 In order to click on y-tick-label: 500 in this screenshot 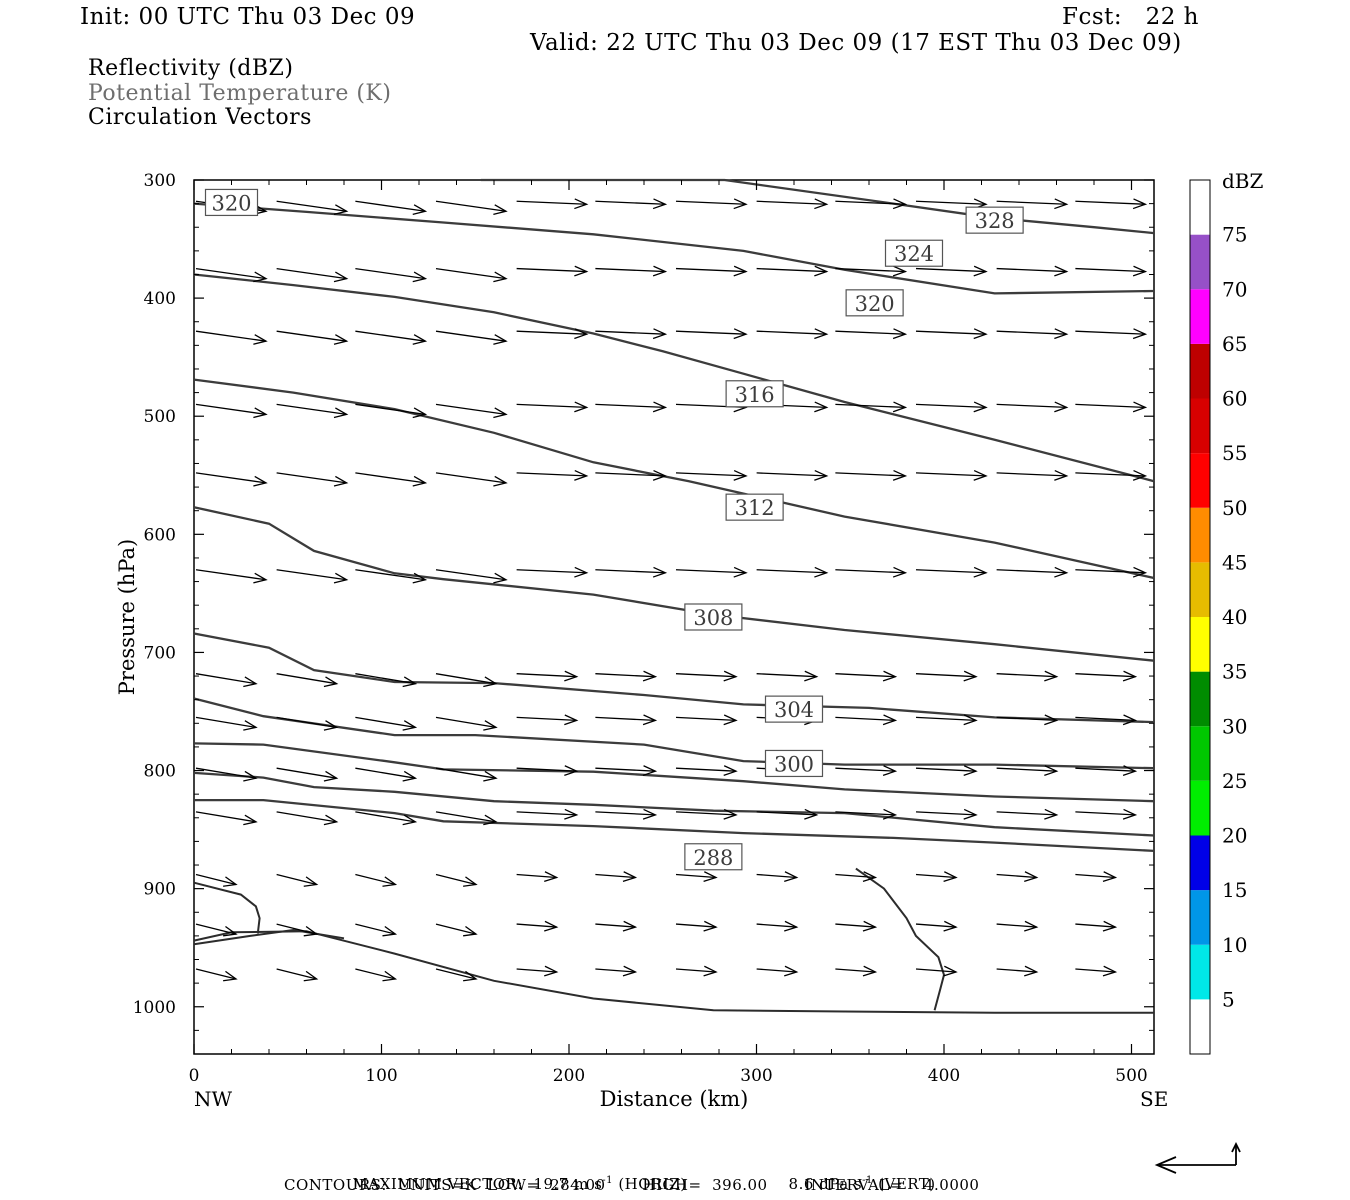, I will do `click(160, 417)`.